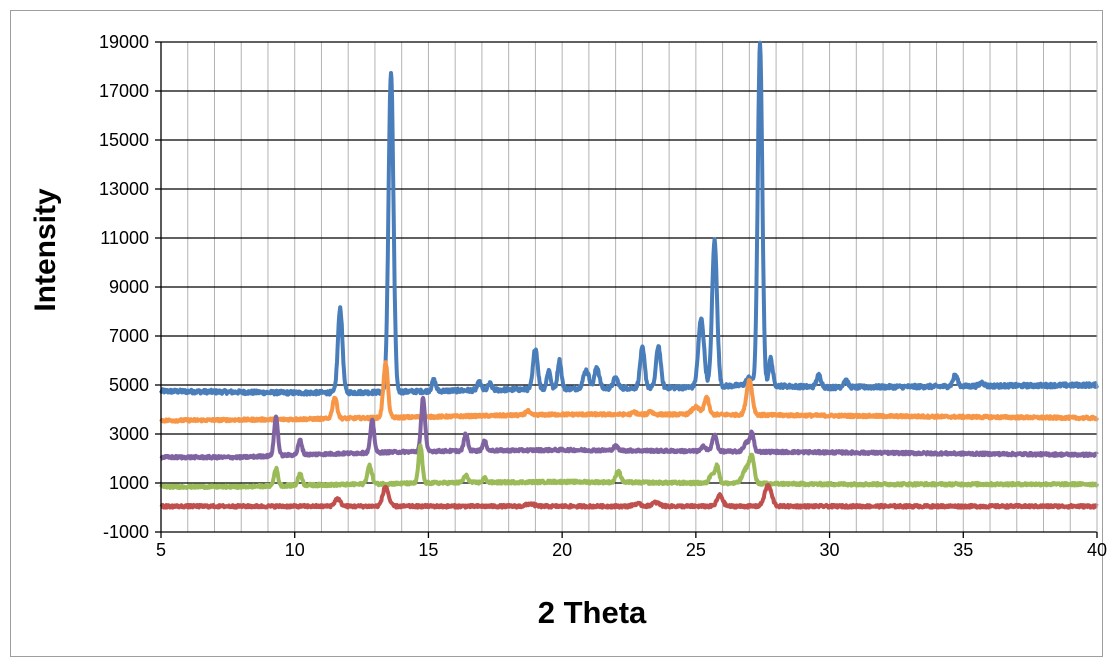 This screenshot has width=1115, height=659. What do you see at coordinates (124, 140) in the screenshot?
I see `y-tick-label: 15000` at bounding box center [124, 140].